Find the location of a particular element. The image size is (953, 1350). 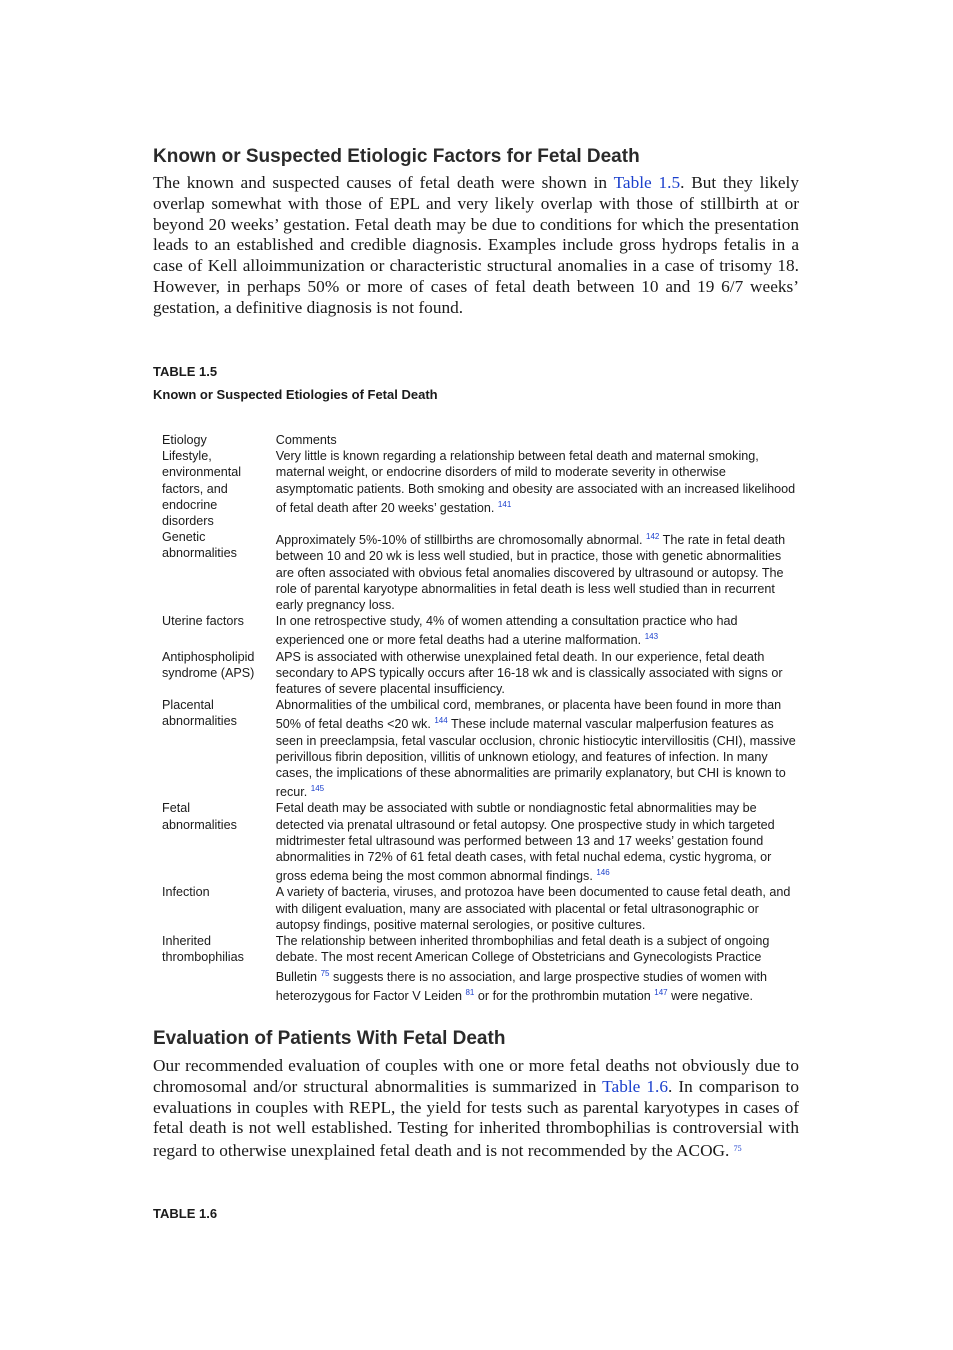

citation: 142 is located at coordinates (653, 537).